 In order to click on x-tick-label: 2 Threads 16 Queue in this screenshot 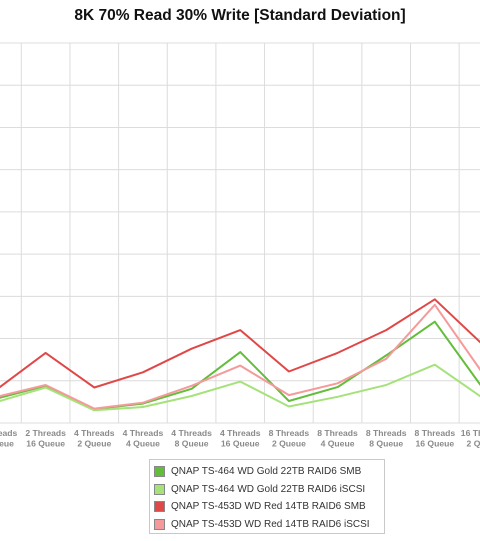, I will do `click(45, 438)`.